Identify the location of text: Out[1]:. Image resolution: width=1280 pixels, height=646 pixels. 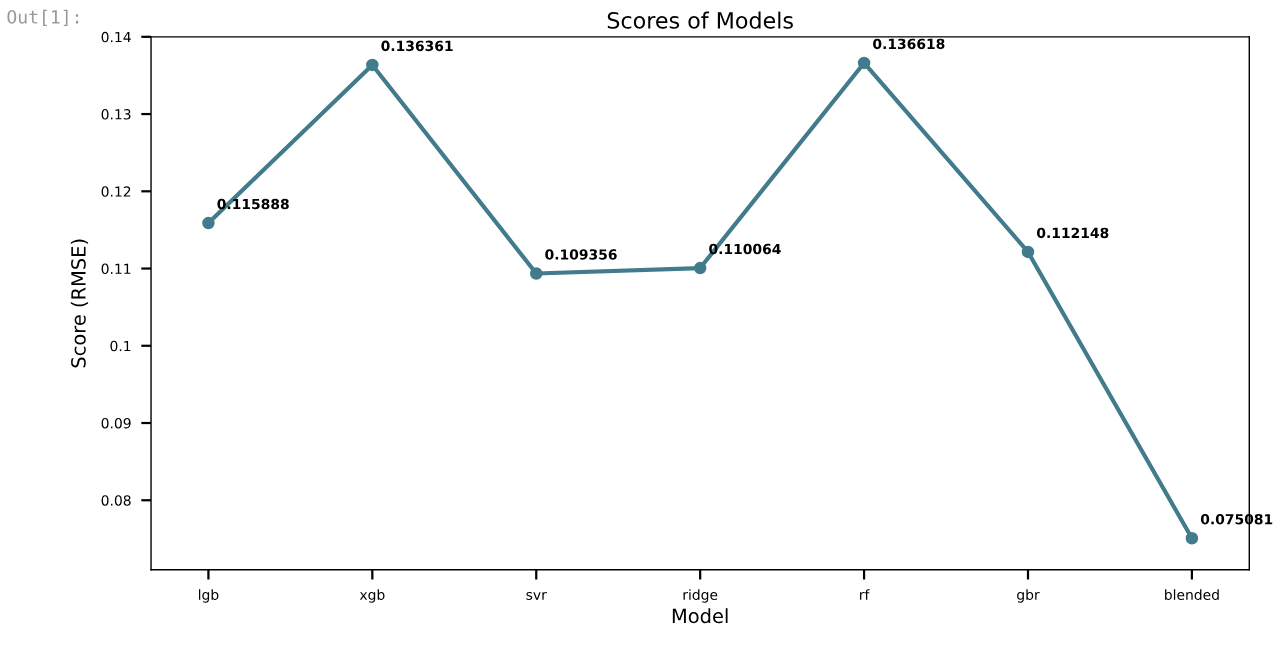
(43, 17).